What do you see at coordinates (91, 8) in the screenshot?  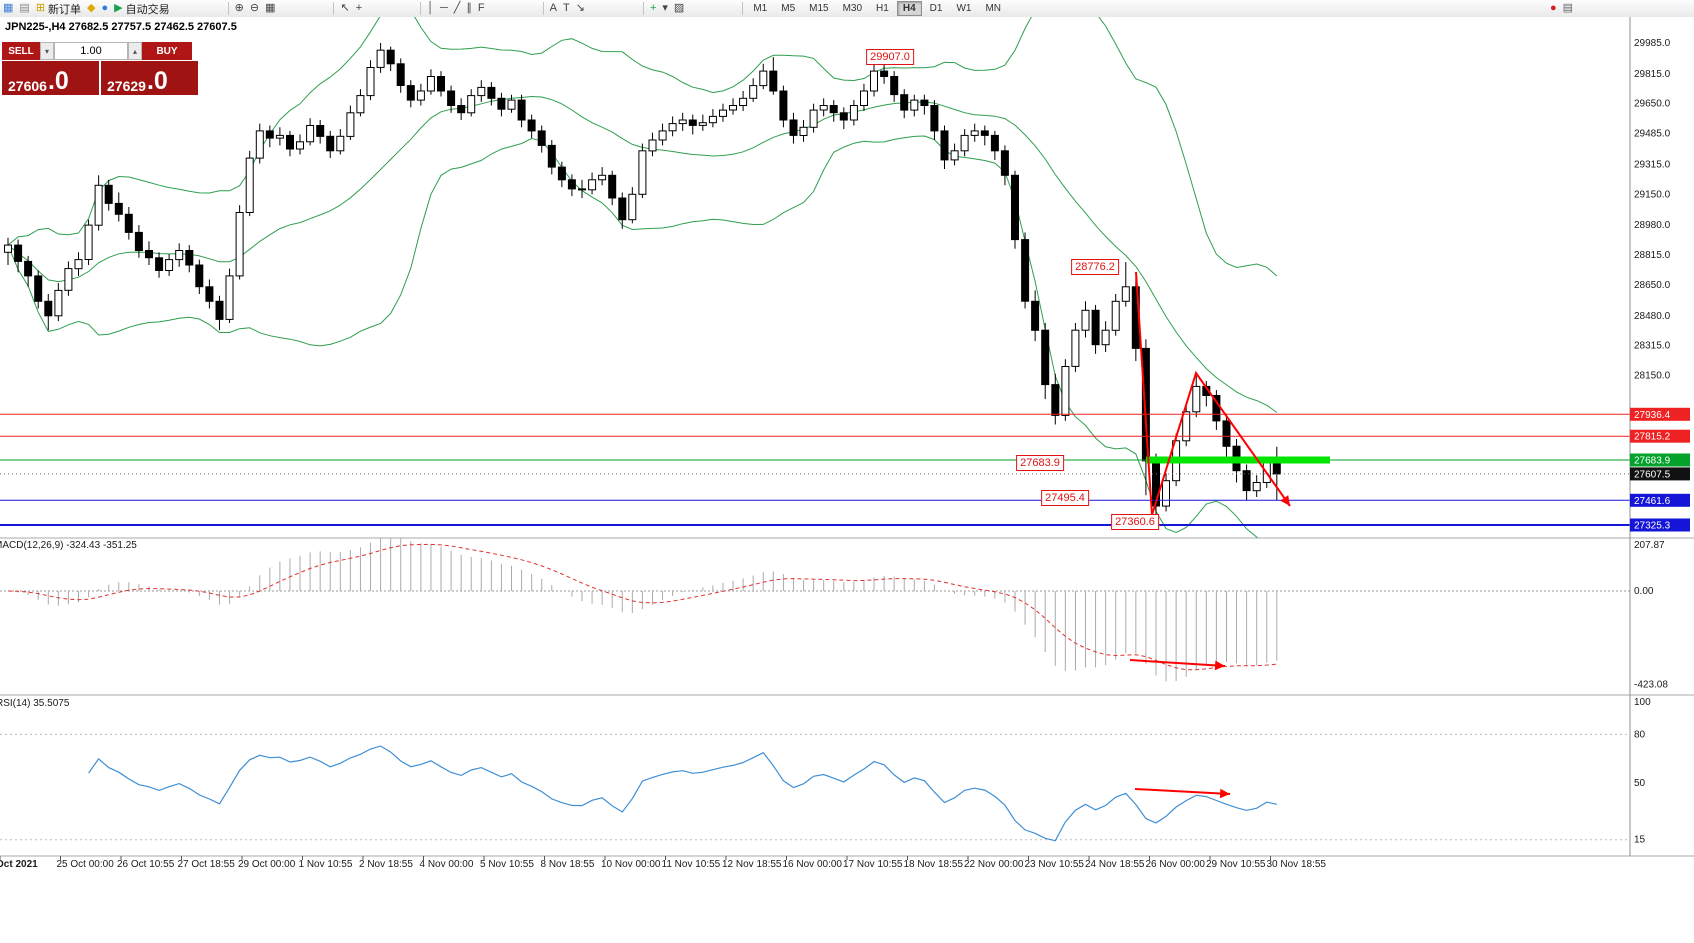 I see `mql-market-icon: ◆` at bounding box center [91, 8].